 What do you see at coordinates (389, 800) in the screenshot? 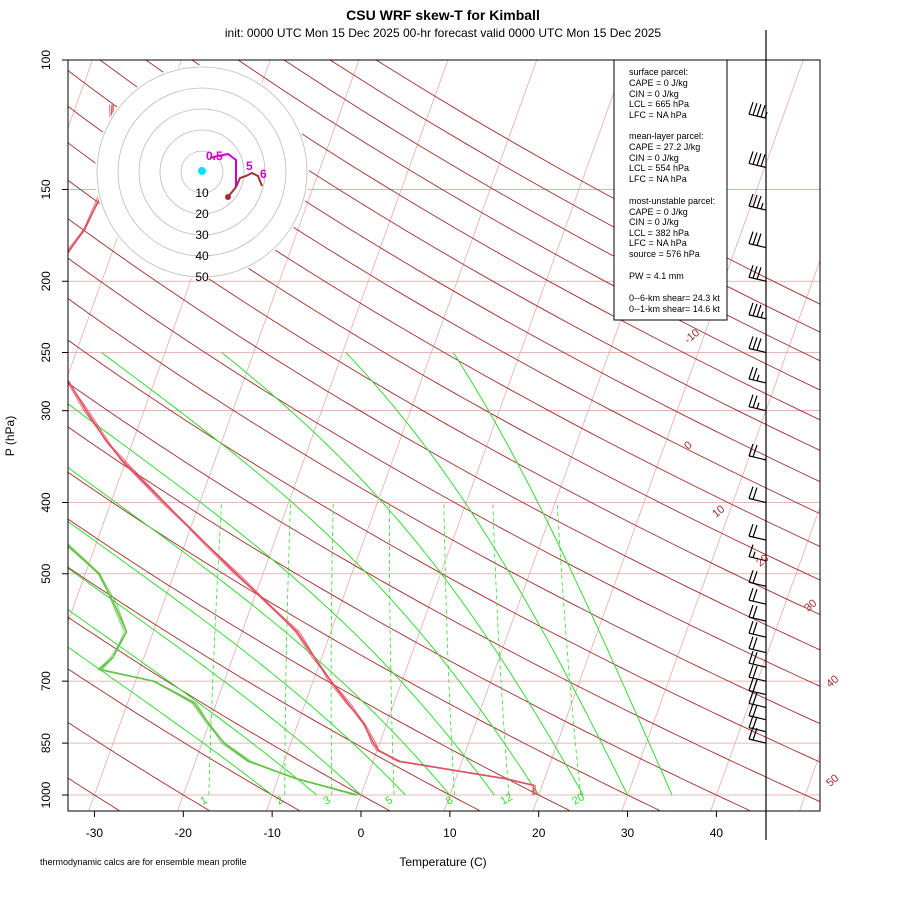
I see `mixing-ratio-label: 5` at bounding box center [389, 800].